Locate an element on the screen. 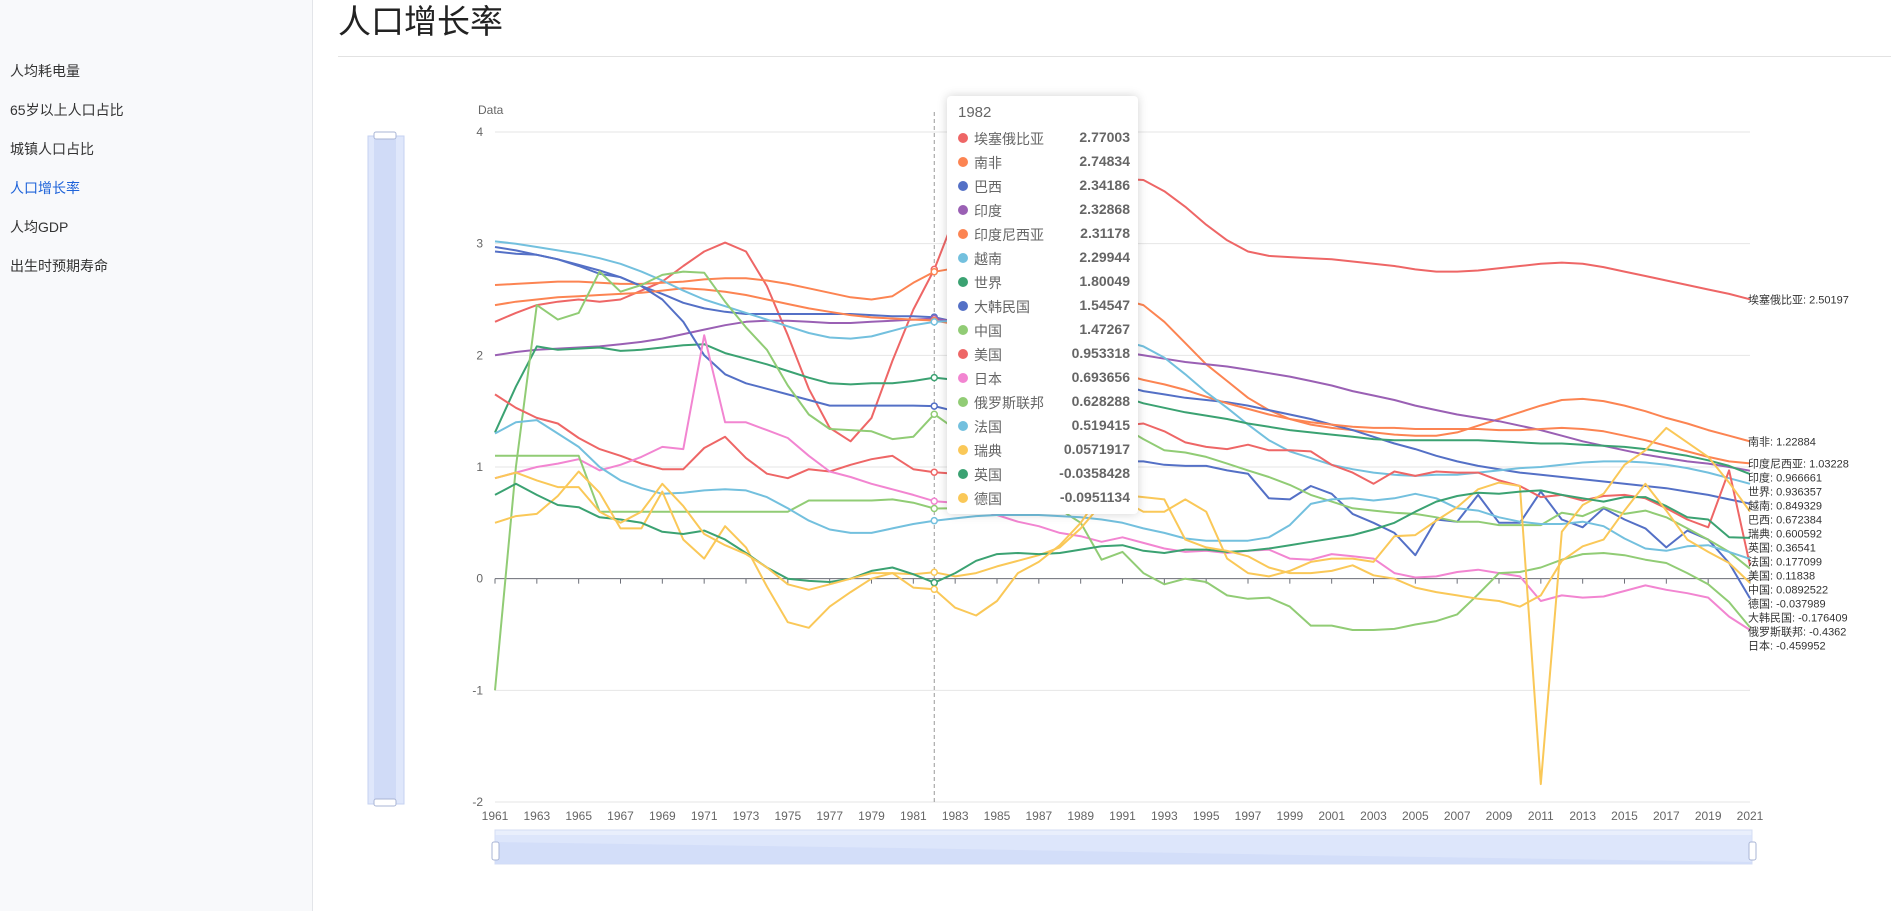  tooltip-row: 南非 2.74834 is located at coordinates (1044, 162).